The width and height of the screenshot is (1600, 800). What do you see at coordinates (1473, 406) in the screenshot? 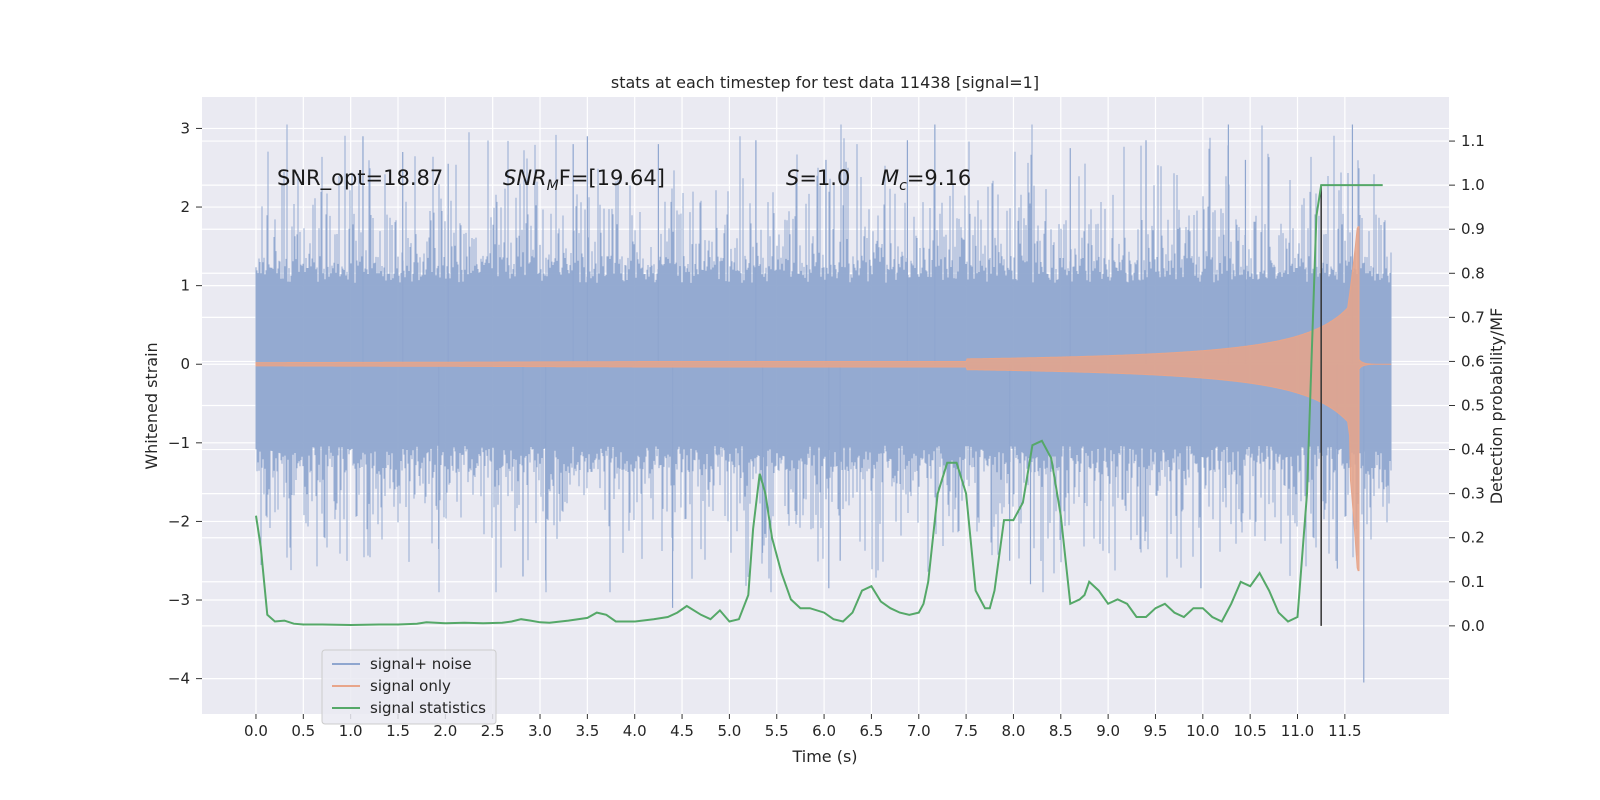
I see `y2-tick-label: 0.5` at bounding box center [1473, 406].